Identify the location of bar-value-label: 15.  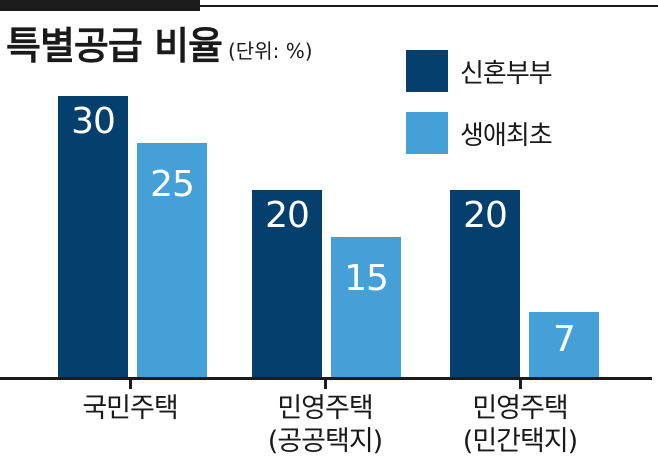
(366, 278).